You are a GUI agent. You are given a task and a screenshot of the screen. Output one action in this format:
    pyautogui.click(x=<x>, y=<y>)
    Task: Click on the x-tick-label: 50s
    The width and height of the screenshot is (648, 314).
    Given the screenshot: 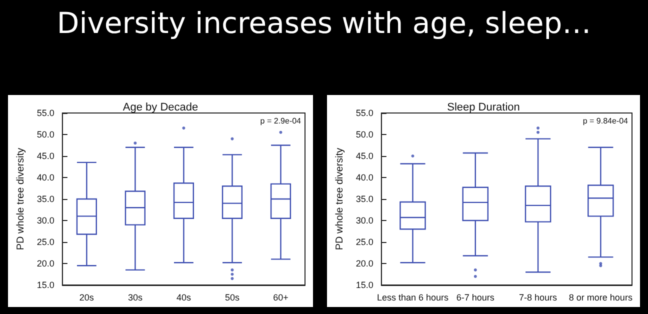 What is the action you would take?
    pyautogui.click(x=232, y=297)
    